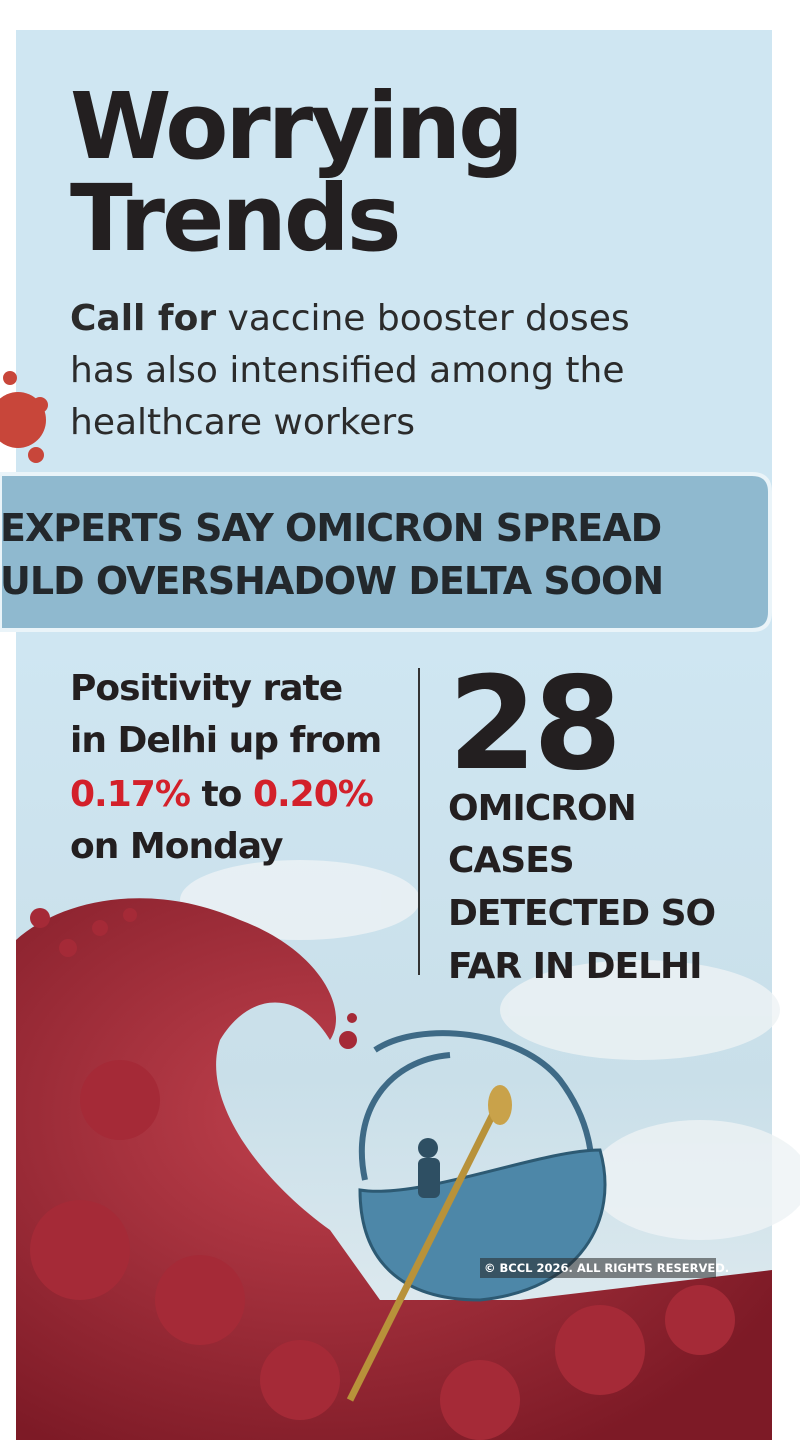 Image resolution: width=800 pixels, height=1452 pixels. Describe the element at coordinates (313, 794) in the screenshot. I see `to-value: 0.20%` at that location.